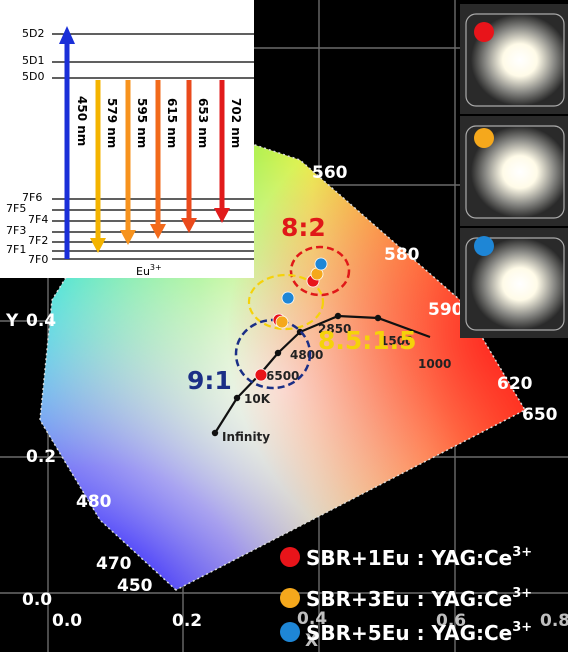 The width and height of the screenshot is (568, 652). What do you see at coordinates (135, 586) in the screenshot?
I see `wl-450: 450` at bounding box center [135, 586].